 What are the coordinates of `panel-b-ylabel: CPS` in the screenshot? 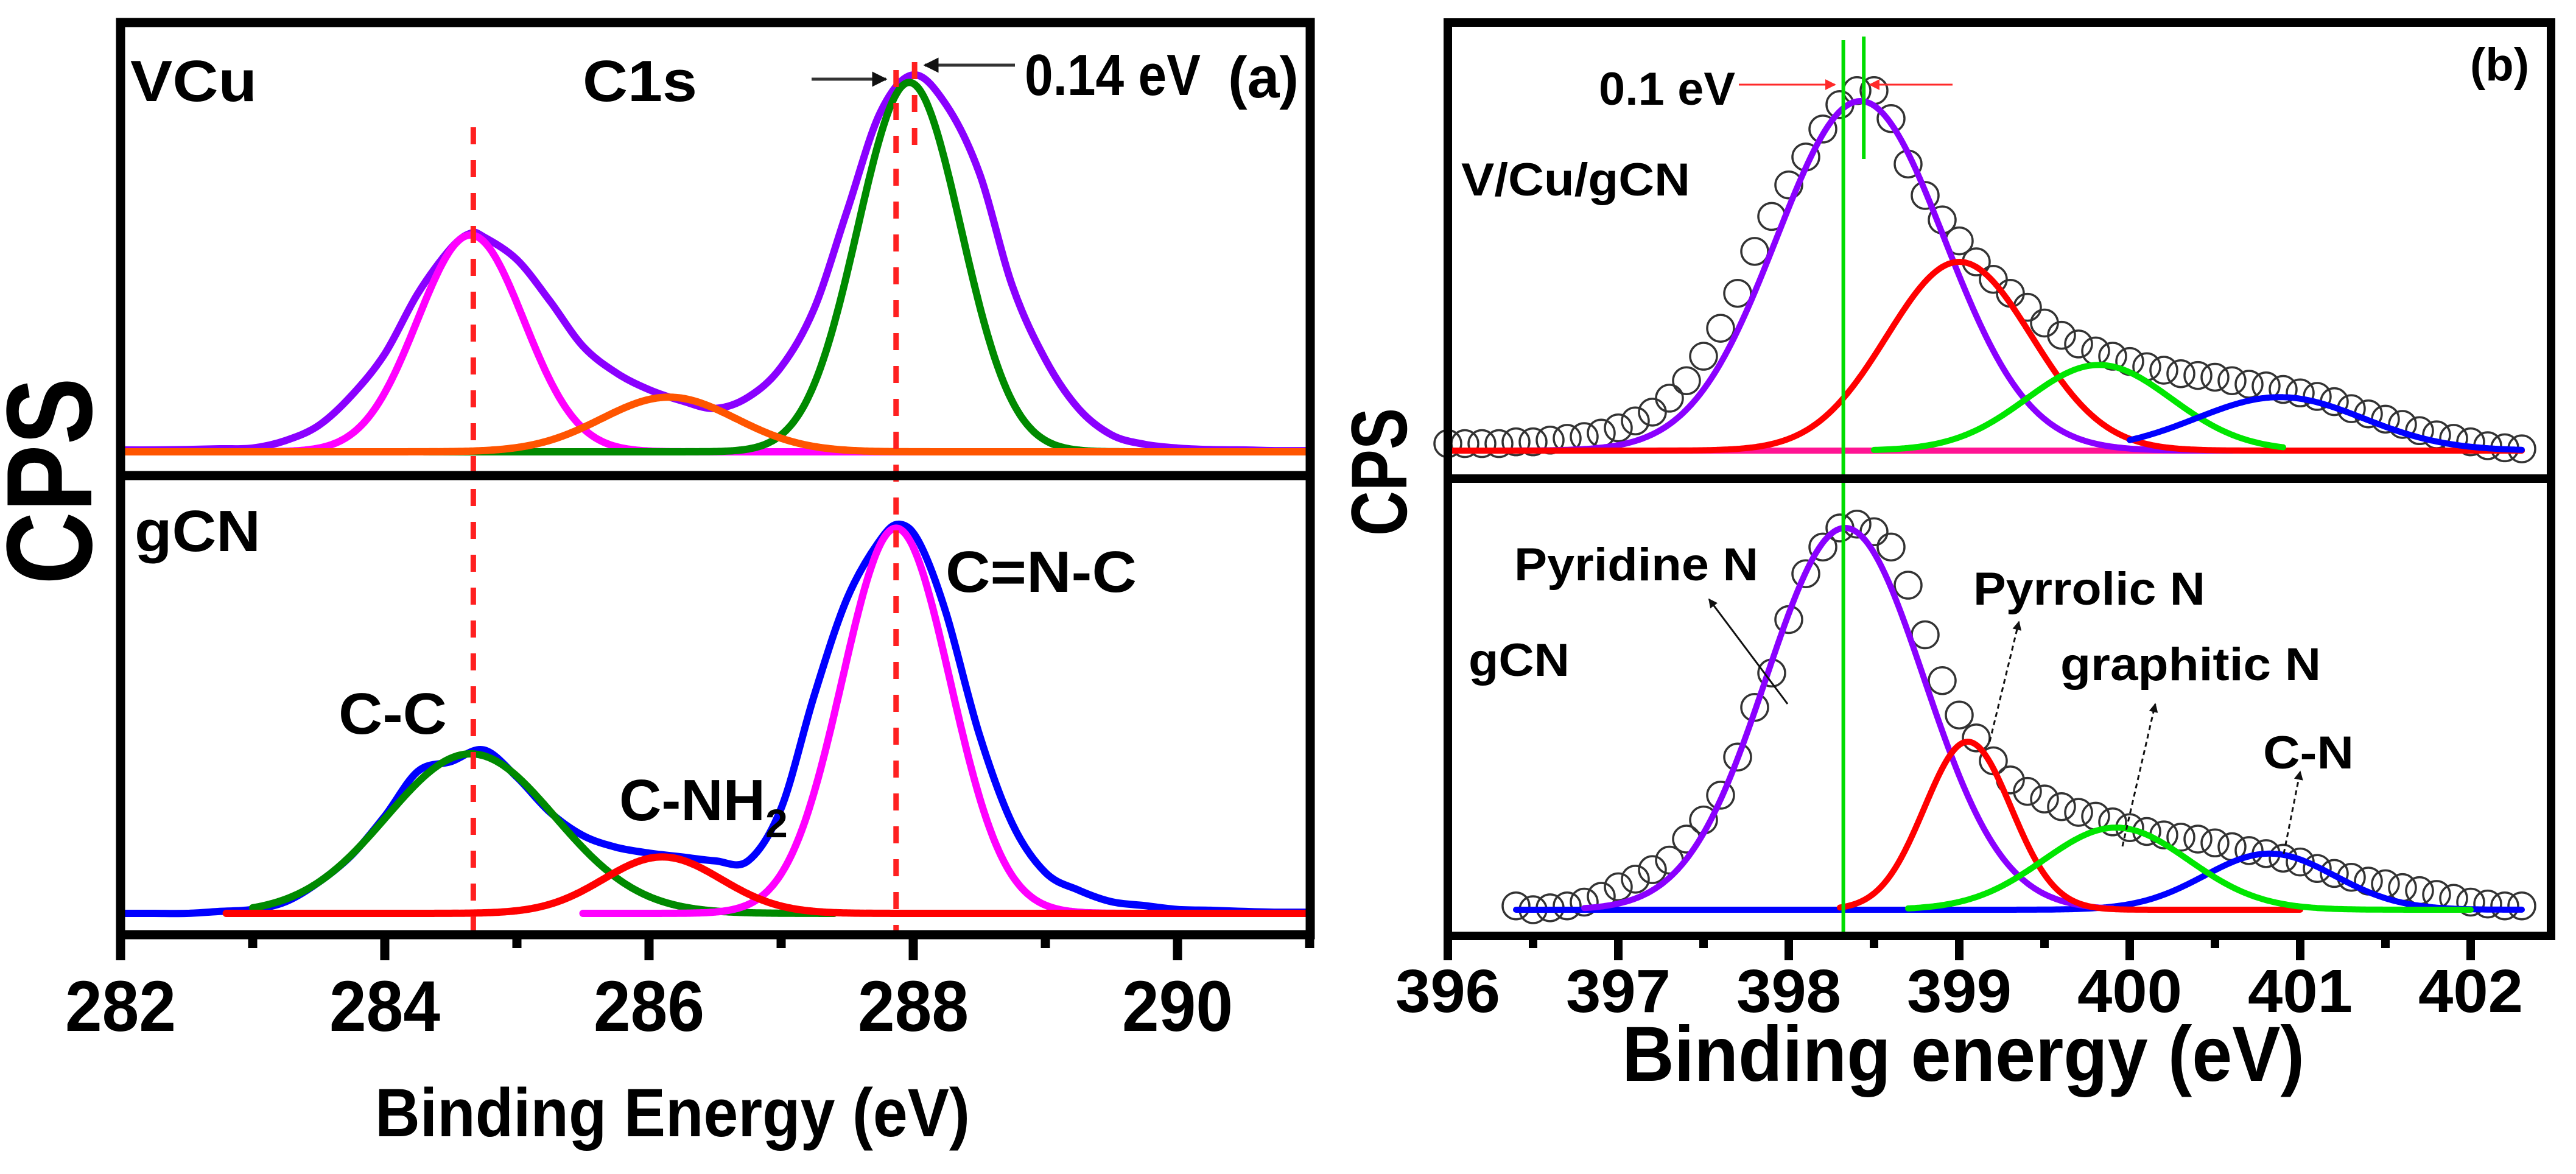 It's located at (1379, 472).